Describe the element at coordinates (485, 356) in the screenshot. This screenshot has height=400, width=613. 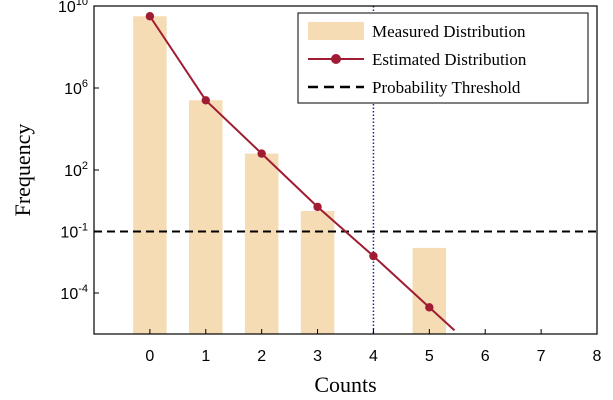
I see `x-tick-label: 6` at that location.